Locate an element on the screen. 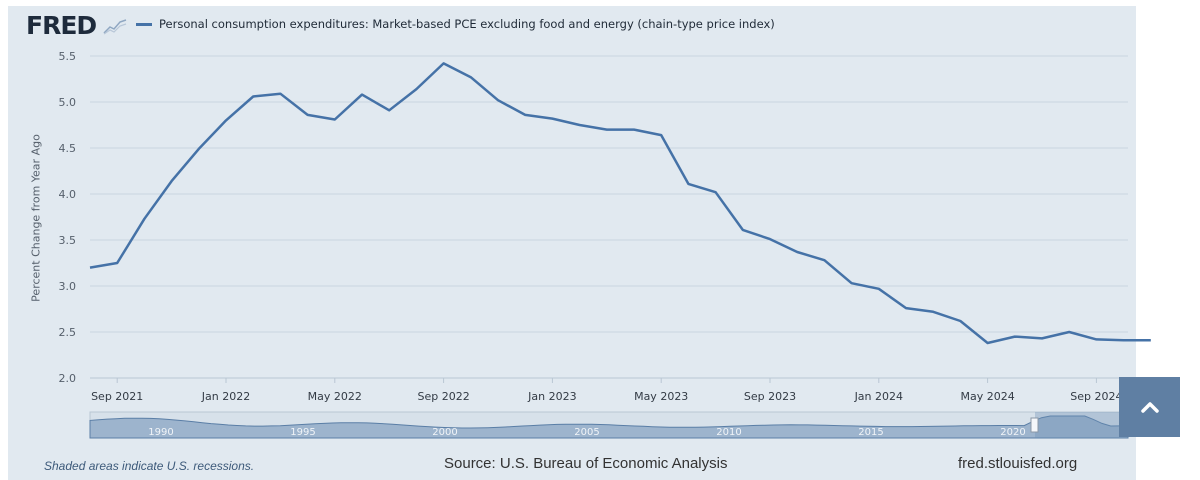 This screenshot has width=1200, height=480. x-tick-label: Jan 2022 is located at coordinates (225, 396).